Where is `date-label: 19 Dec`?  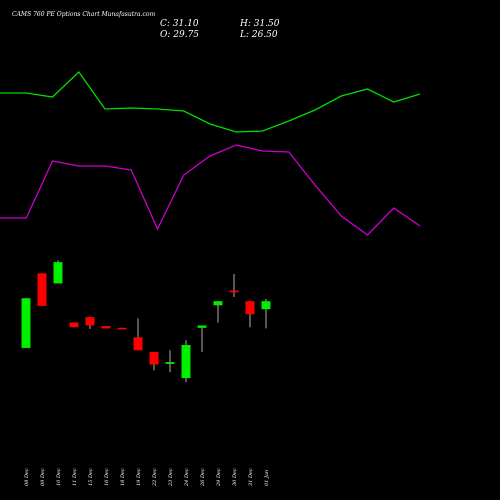
date-label: 19 Dec is located at coordinates (139, 477).